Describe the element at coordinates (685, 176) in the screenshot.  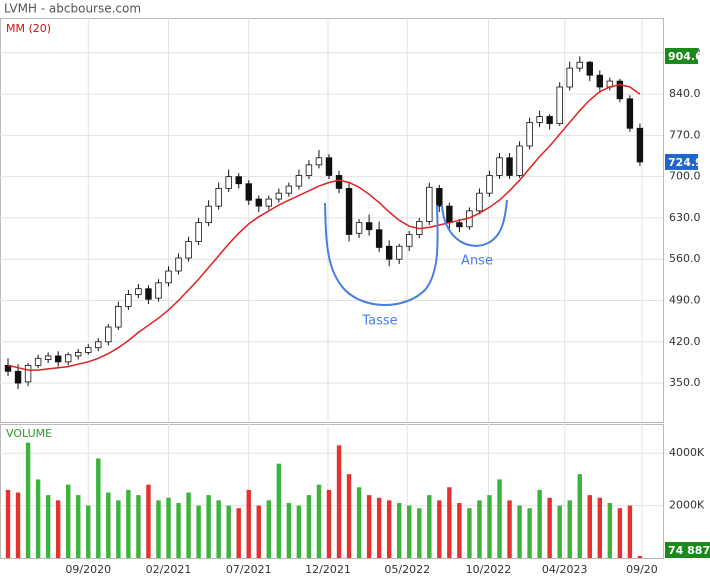
I see `y-tick-label: 700.0` at that location.